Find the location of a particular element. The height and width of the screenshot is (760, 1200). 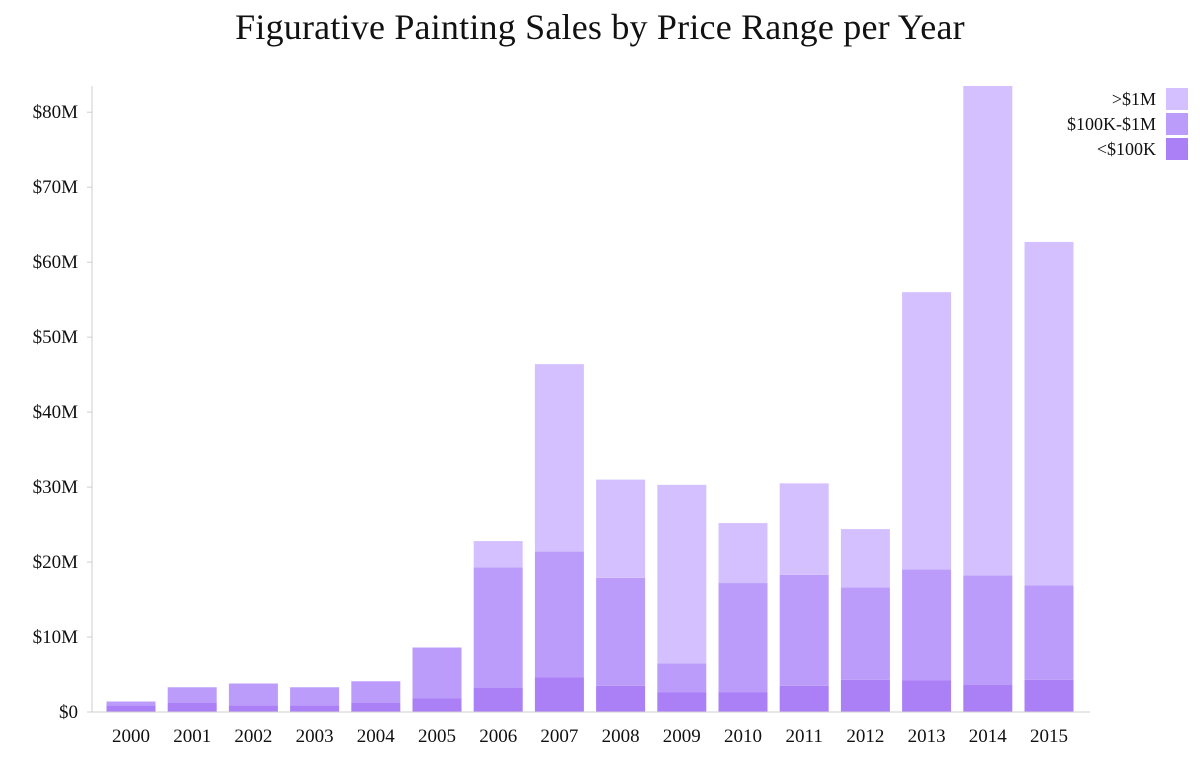

x-tick-label: 2002 is located at coordinates (253, 736).